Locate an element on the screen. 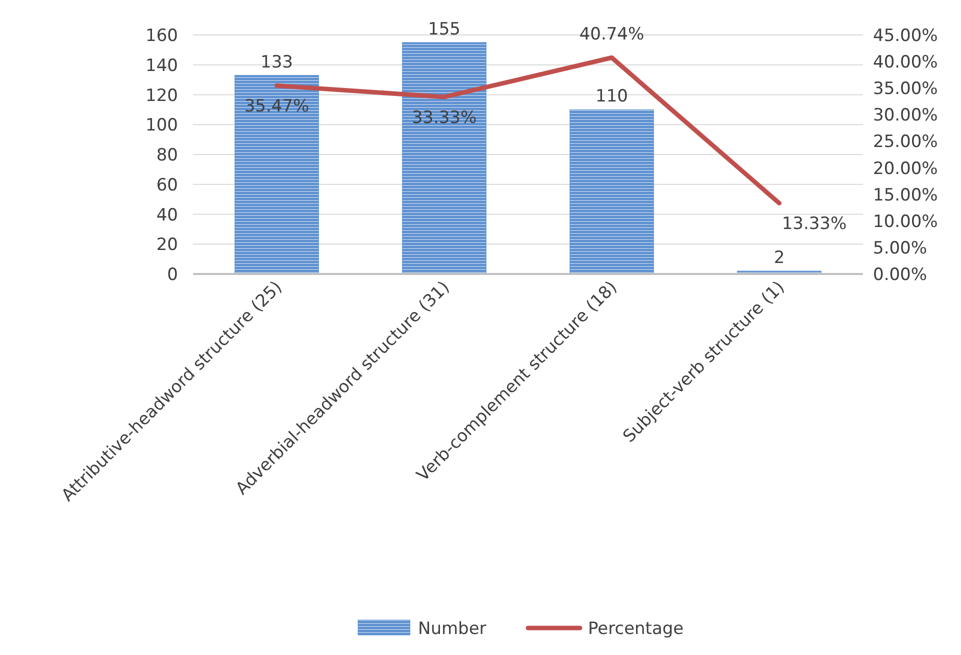 The width and height of the screenshot is (961, 655). y-tick-label: 60 is located at coordinates (167, 185).